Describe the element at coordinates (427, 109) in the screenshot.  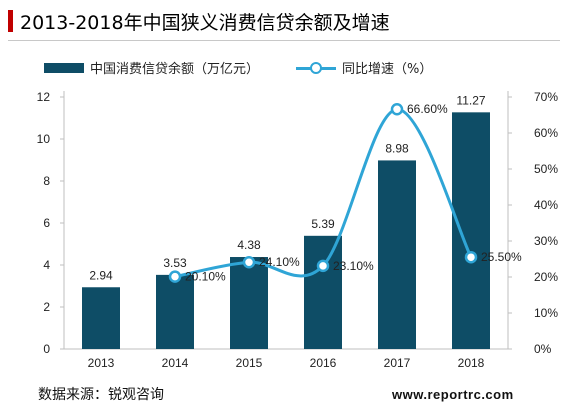
I see `growth-value-label: 66.60%` at that location.